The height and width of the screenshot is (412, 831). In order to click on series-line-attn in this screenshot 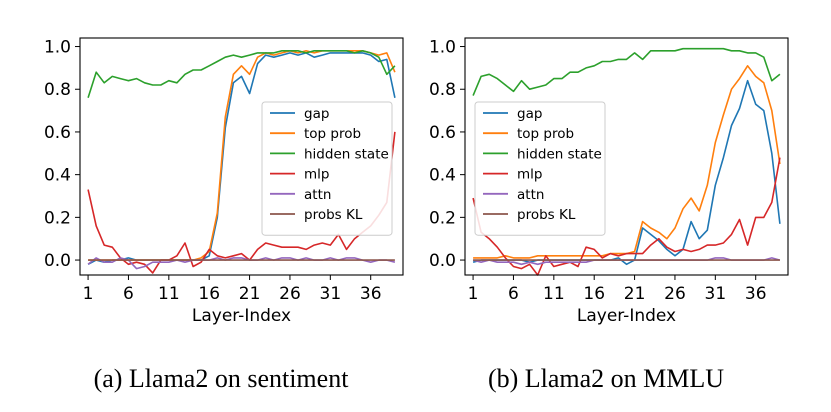, I will do `click(241, 263)`.